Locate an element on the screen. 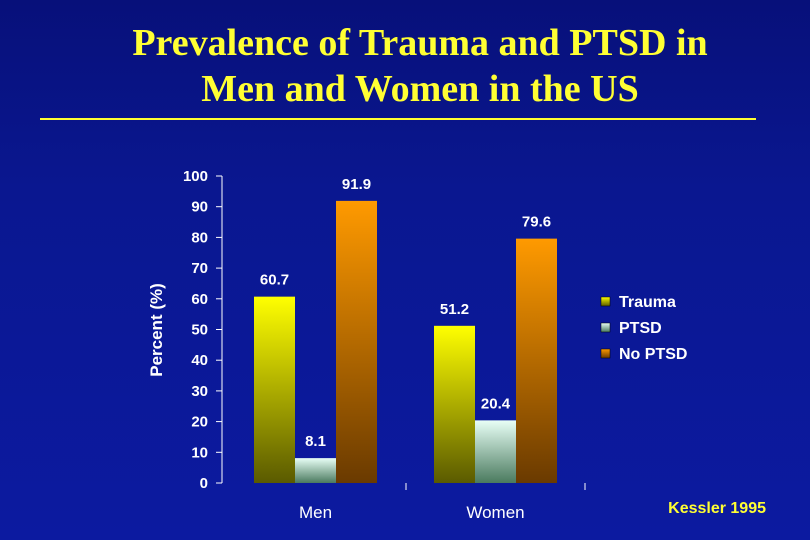 The width and height of the screenshot is (810, 540). title-underline is located at coordinates (398, 119).